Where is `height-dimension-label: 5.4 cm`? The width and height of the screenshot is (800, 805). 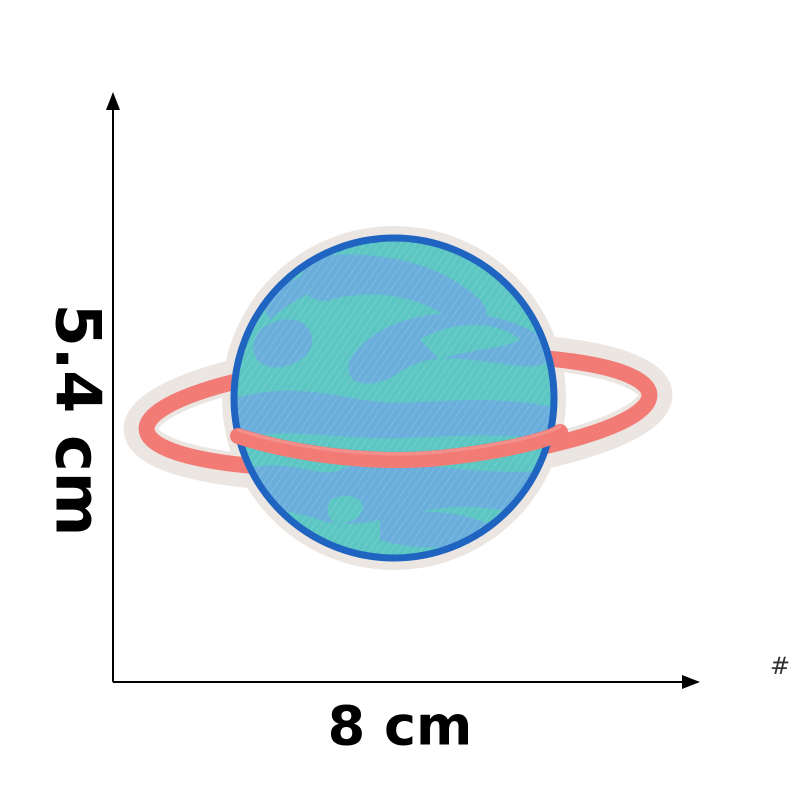
height-dimension-label: 5.4 cm is located at coordinates (78, 420).